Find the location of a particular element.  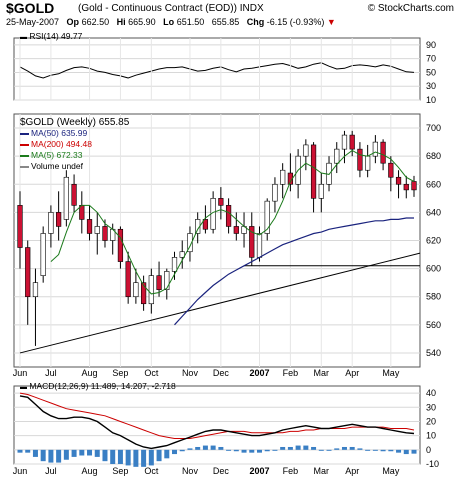

instrument-name: (Gold - Continuous Contract (EOD)) INDX is located at coordinates (171, 8).